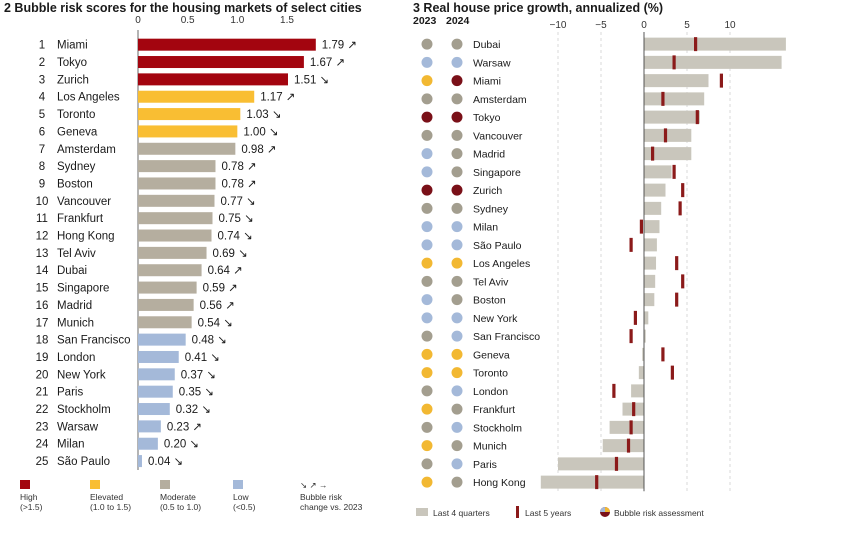  What do you see at coordinates (42, 80) in the screenshot?
I see `rank-label: 3` at bounding box center [42, 80].